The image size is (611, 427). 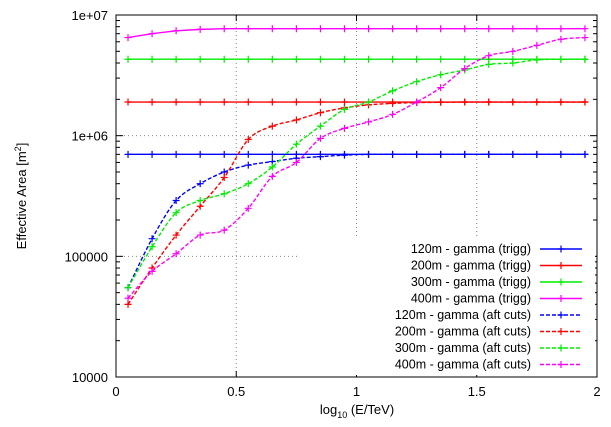 I want to click on legend-label: 400m - gamma (aft cuts), so click(x=463, y=365).